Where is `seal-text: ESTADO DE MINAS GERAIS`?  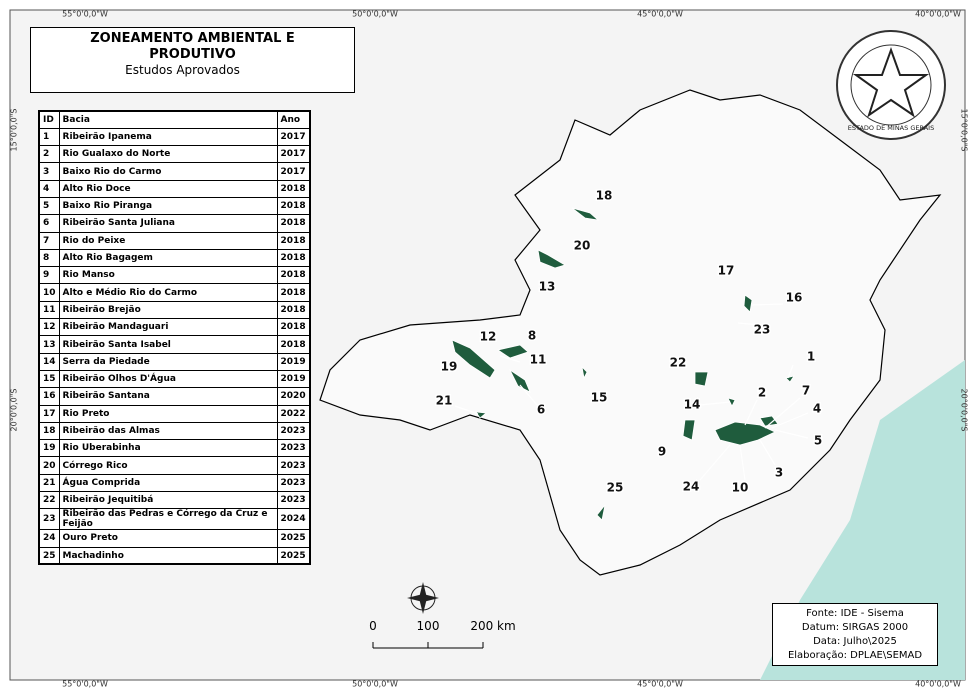 seal-text: ESTADO DE MINAS GERAIS is located at coordinates (891, 128).